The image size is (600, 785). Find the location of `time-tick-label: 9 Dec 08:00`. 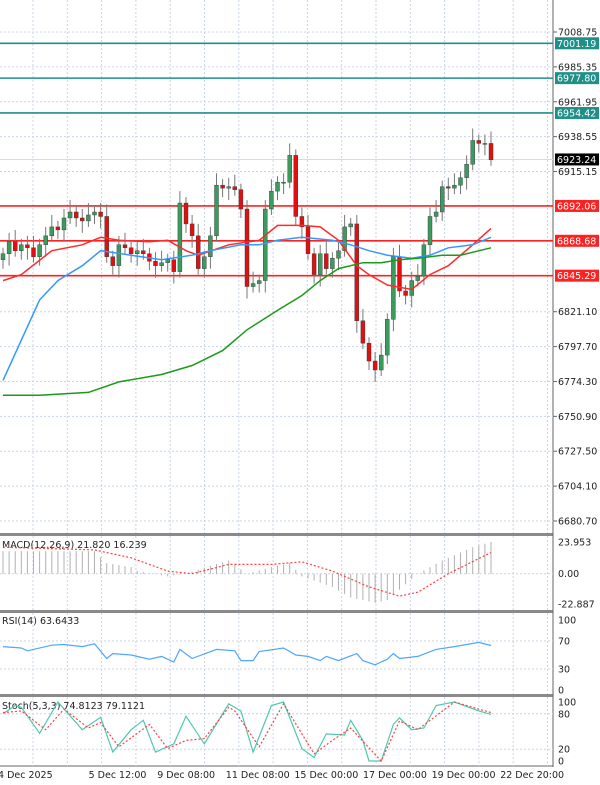

time-tick-label: 9 Dec 08:00 is located at coordinates (186, 775).